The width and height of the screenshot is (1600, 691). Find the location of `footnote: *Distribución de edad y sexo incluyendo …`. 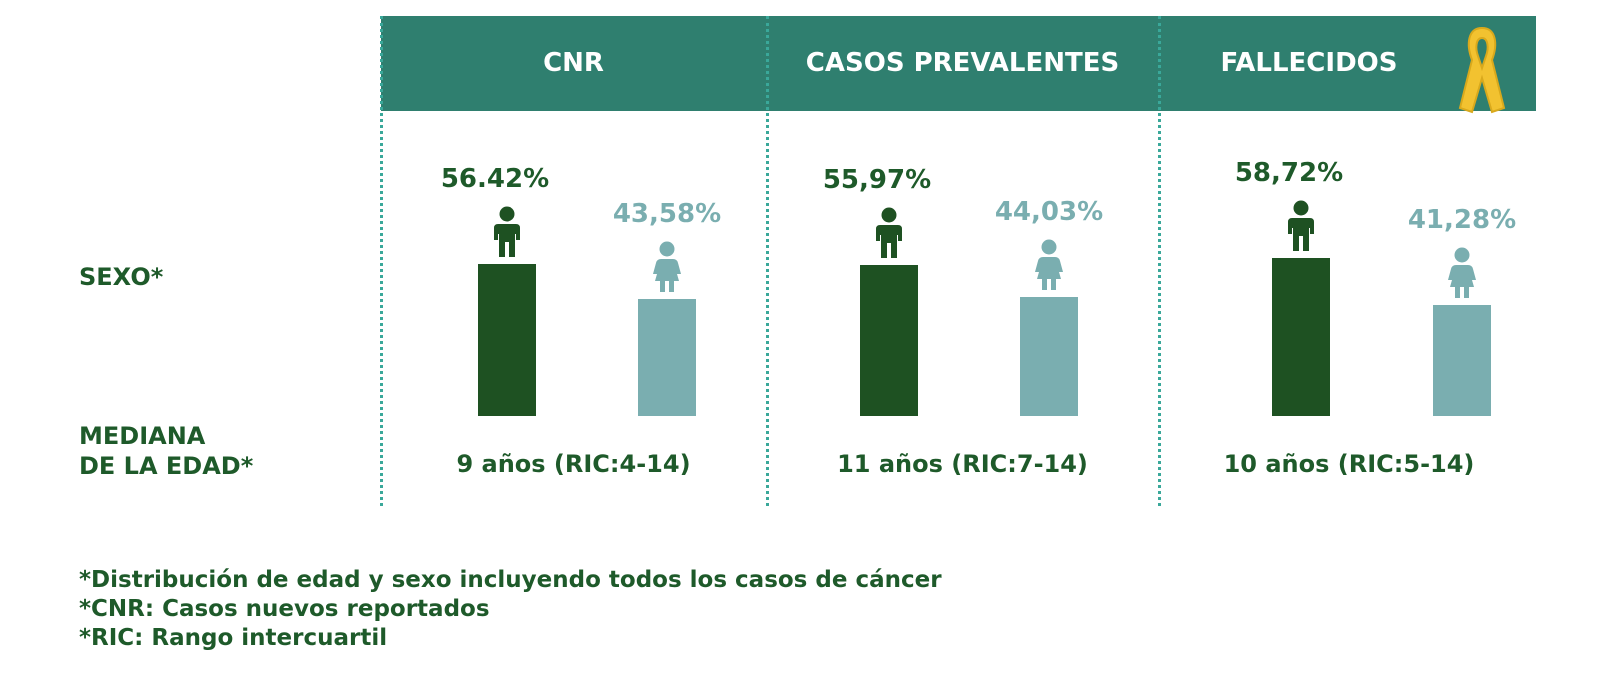

footnote: *Distribución de edad y sexo incluyendo … is located at coordinates (510, 580).